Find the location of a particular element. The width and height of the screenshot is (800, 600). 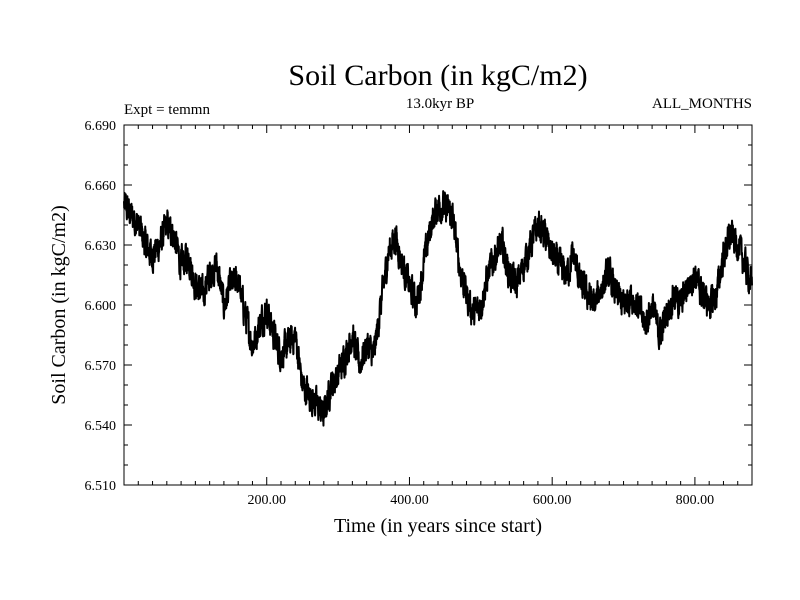

x-axis-label: Time (in years since start) is located at coordinates (438, 526).